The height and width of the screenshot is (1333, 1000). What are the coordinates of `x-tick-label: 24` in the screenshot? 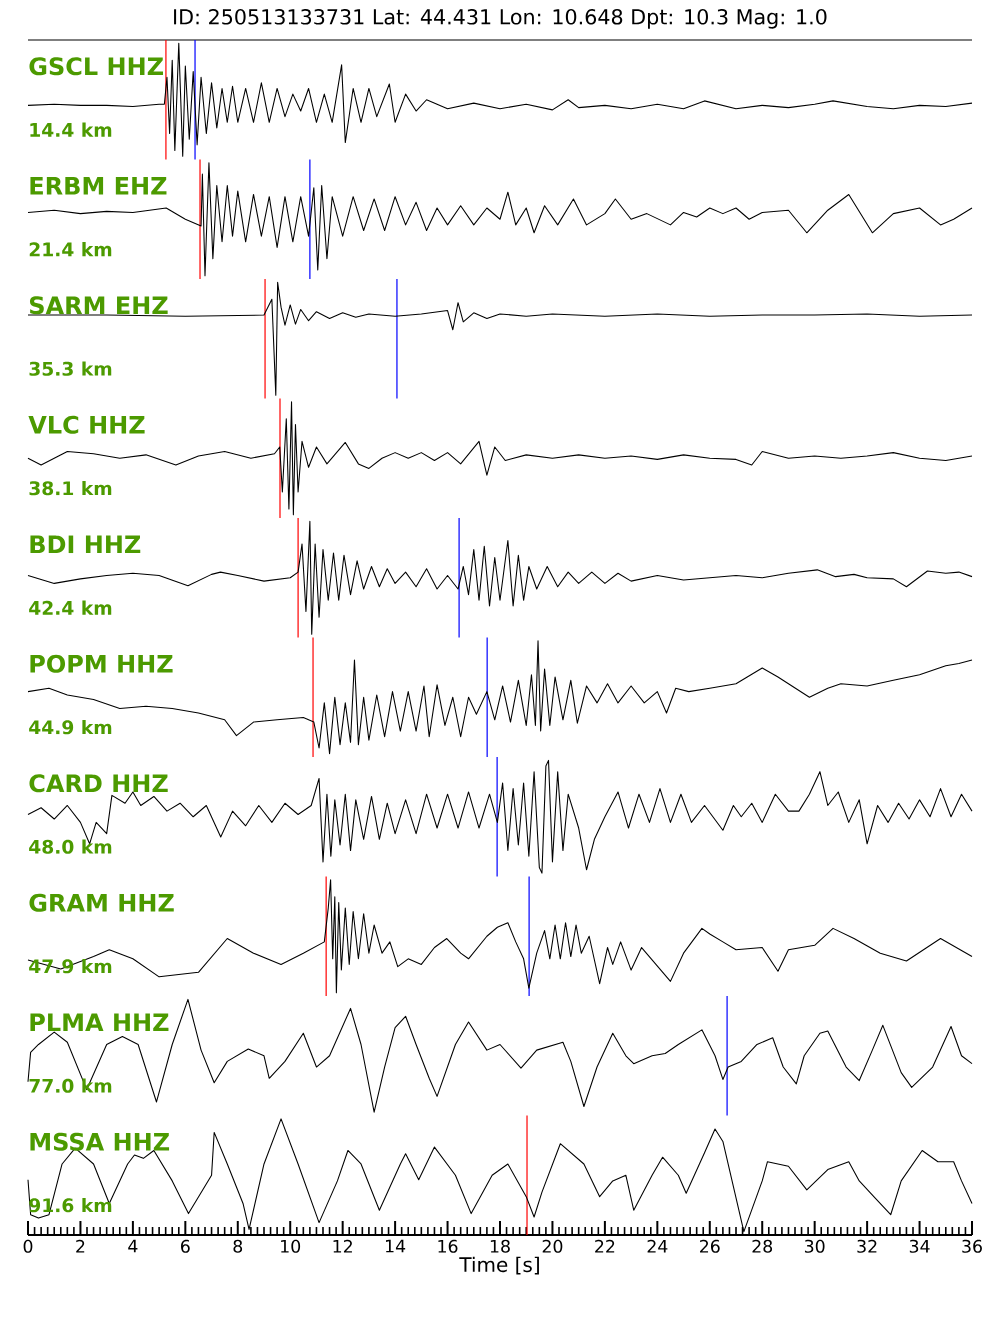 It's located at (657, 1246).